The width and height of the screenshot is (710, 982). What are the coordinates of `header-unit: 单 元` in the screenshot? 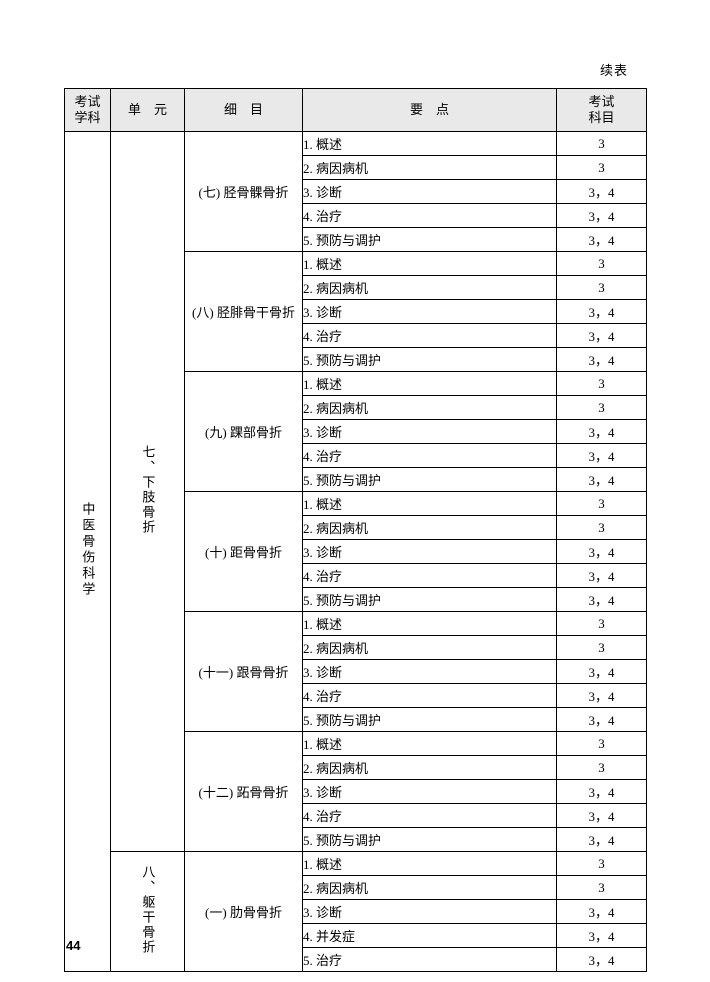 It's located at (147, 110).